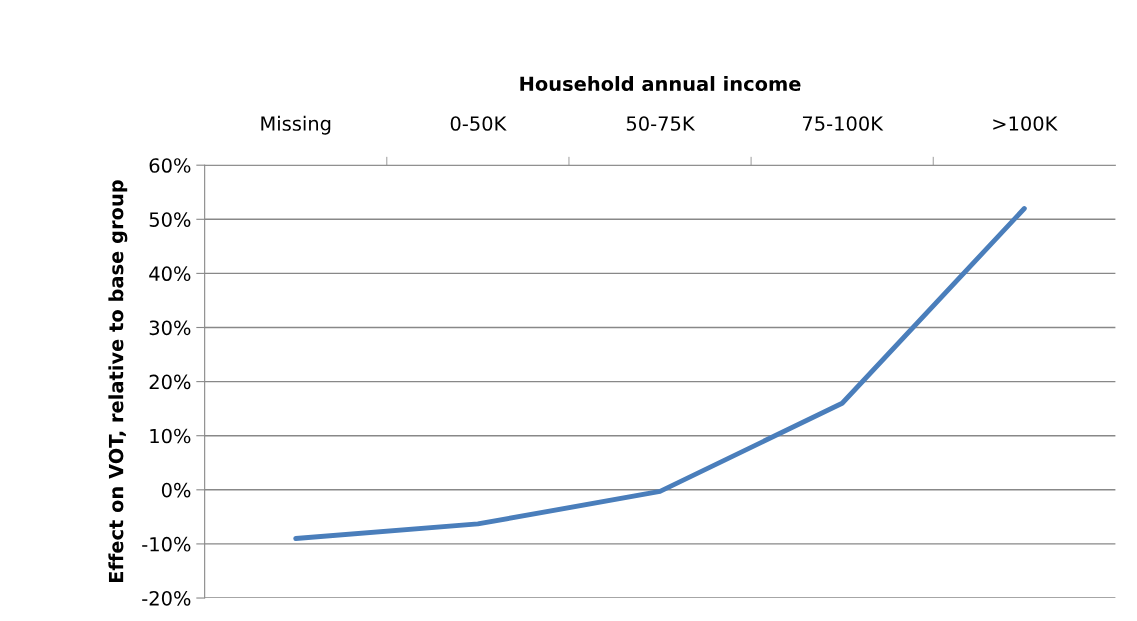 Image resolution: width=1137 pixels, height=621 pixels. What do you see at coordinates (296, 125) in the screenshot?
I see `x-tick-label: Missing` at bounding box center [296, 125].